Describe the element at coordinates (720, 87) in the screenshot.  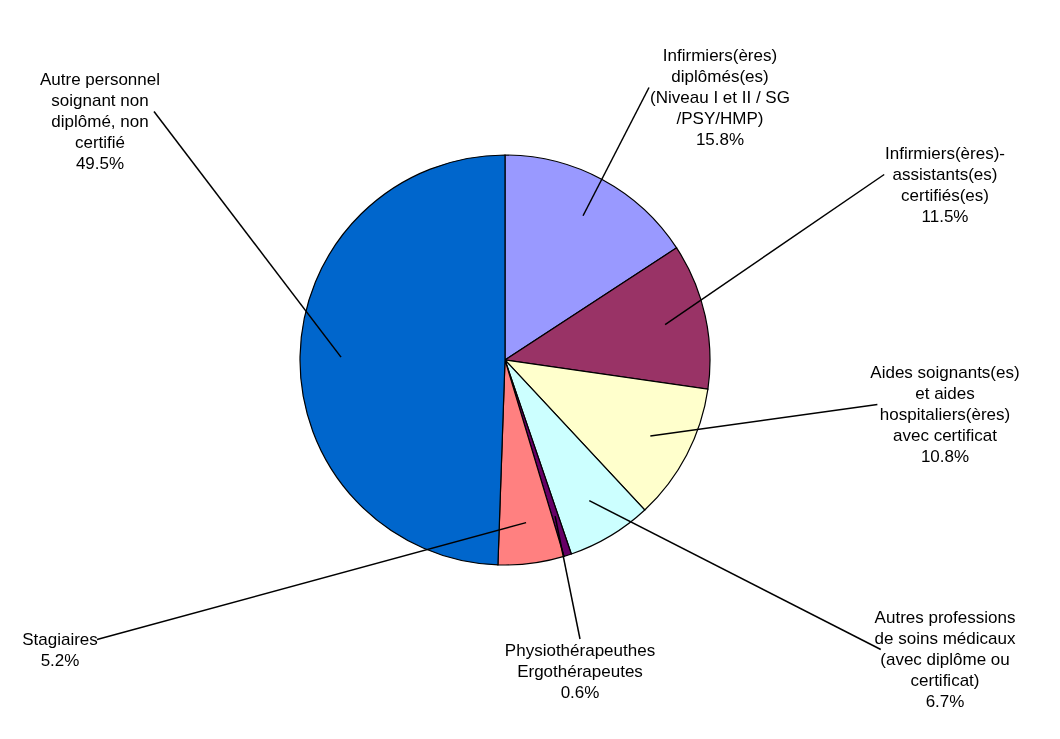
I see `slice-label: Infirmiers(ères) diplômés(es) (Niveau I et II / SG /PSY/HMP)` at that location.